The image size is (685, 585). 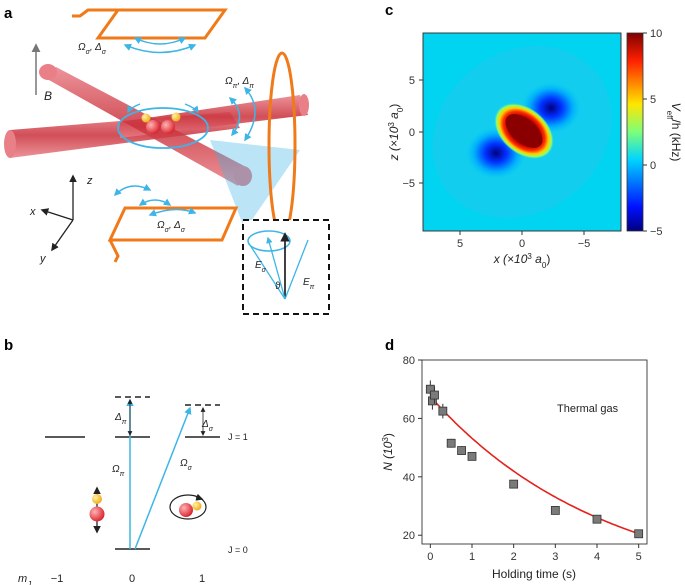 I want to click on ytick-label: 80, so click(x=409, y=361).